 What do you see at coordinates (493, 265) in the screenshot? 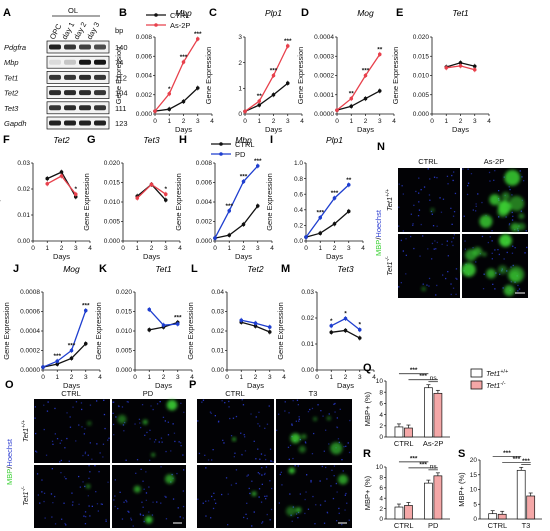
I see `mbp-signal` at bounding box center [493, 265].